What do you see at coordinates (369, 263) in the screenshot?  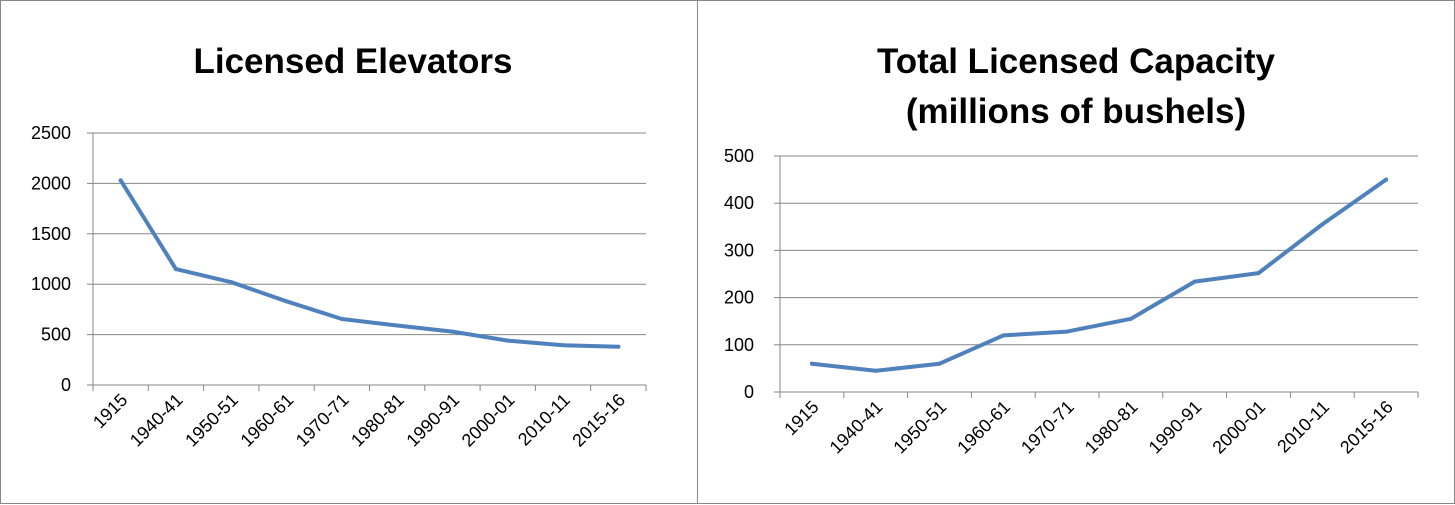 I see `series-line` at bounding box center [369, 263].